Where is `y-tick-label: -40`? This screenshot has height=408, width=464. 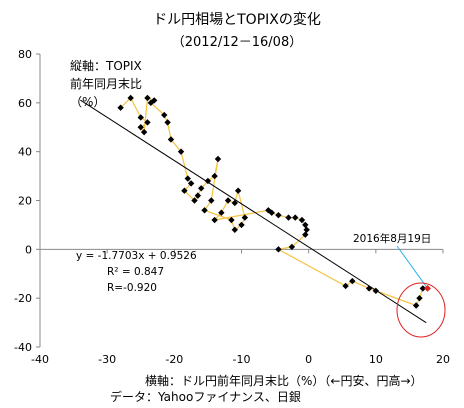 y-tick-label: -40 is located at coordinates (23, 347).